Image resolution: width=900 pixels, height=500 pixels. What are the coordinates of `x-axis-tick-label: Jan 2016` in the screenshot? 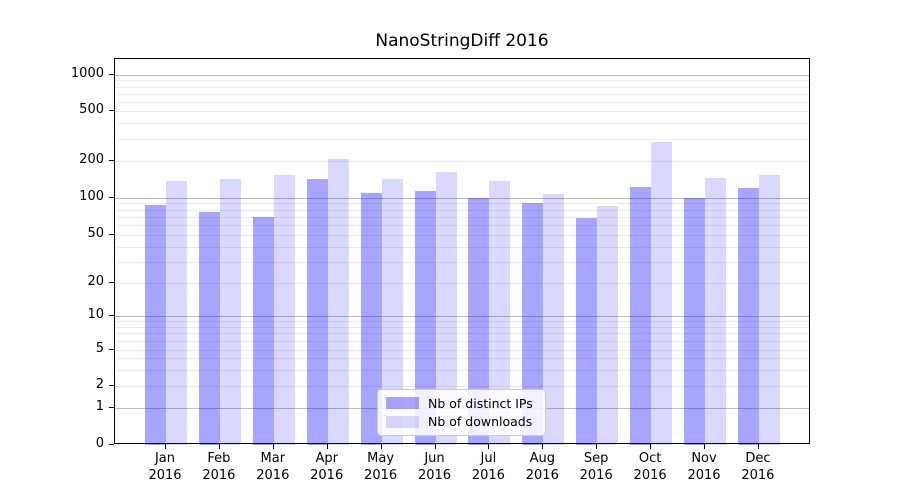 It's located at (165, 467).